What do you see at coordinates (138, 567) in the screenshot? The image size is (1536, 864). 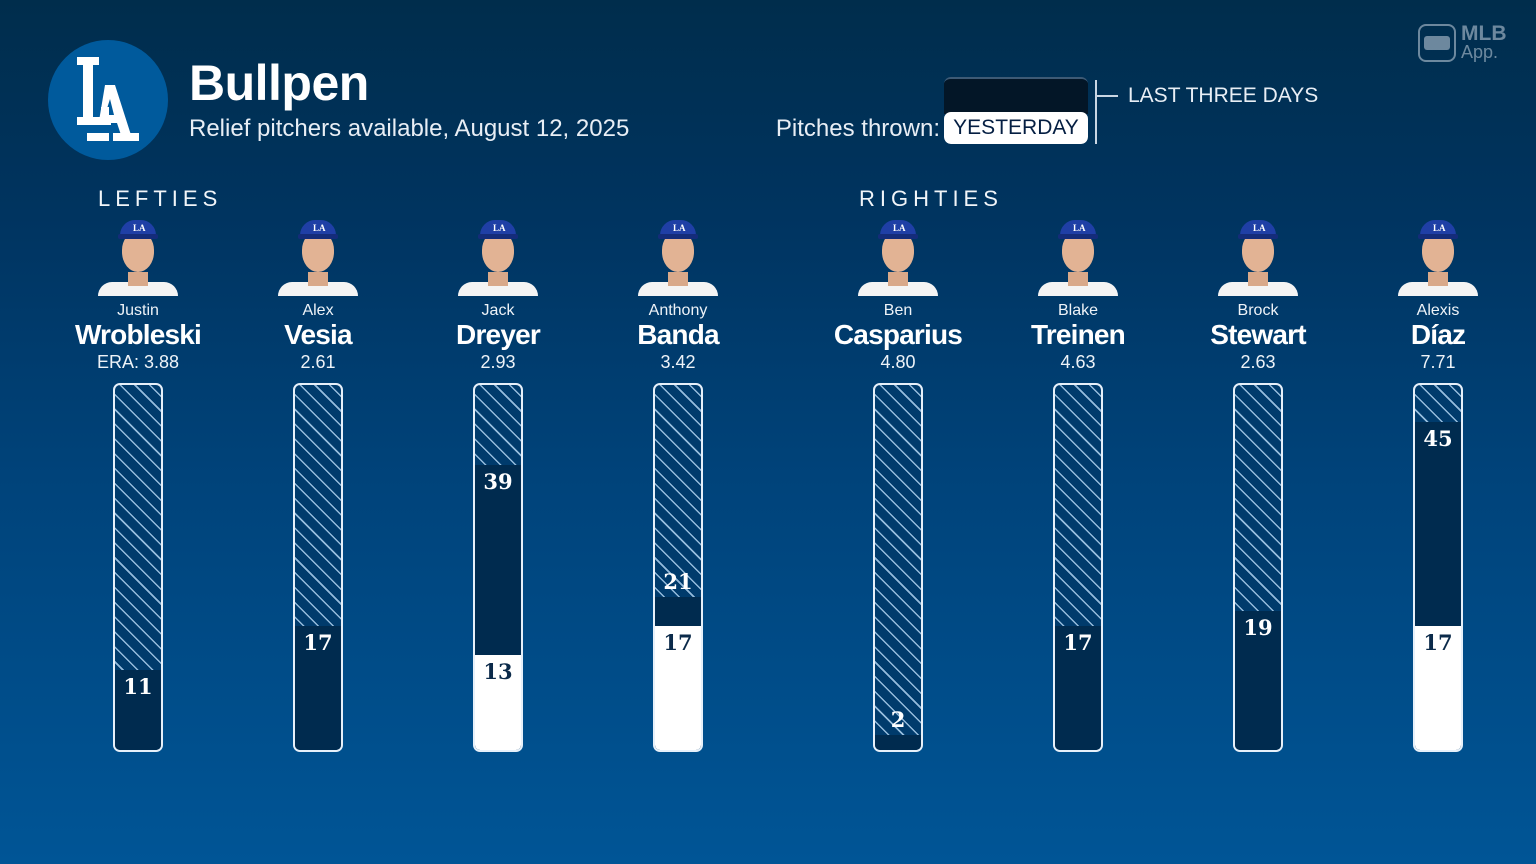 I see `pitch-count-bar: 11` at bounding box center [138, 567].